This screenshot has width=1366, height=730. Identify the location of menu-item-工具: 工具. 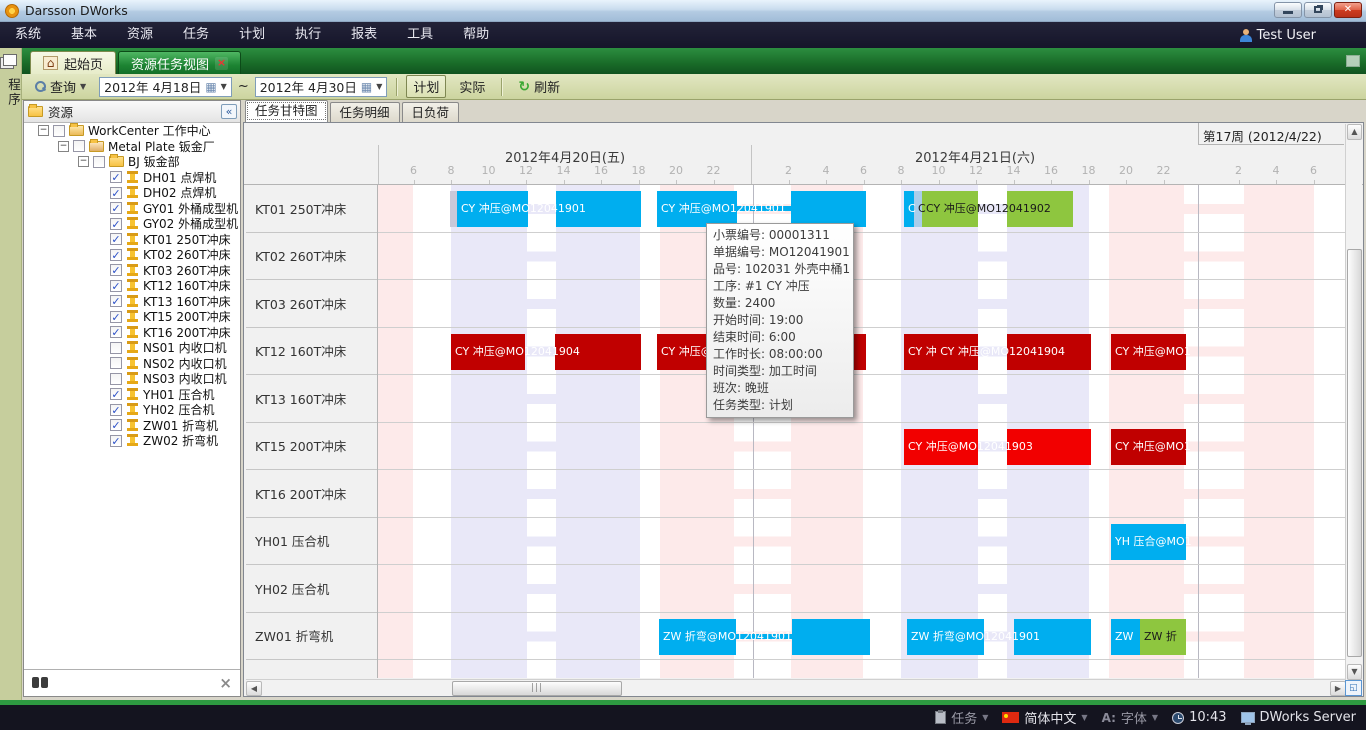
(420, 34).